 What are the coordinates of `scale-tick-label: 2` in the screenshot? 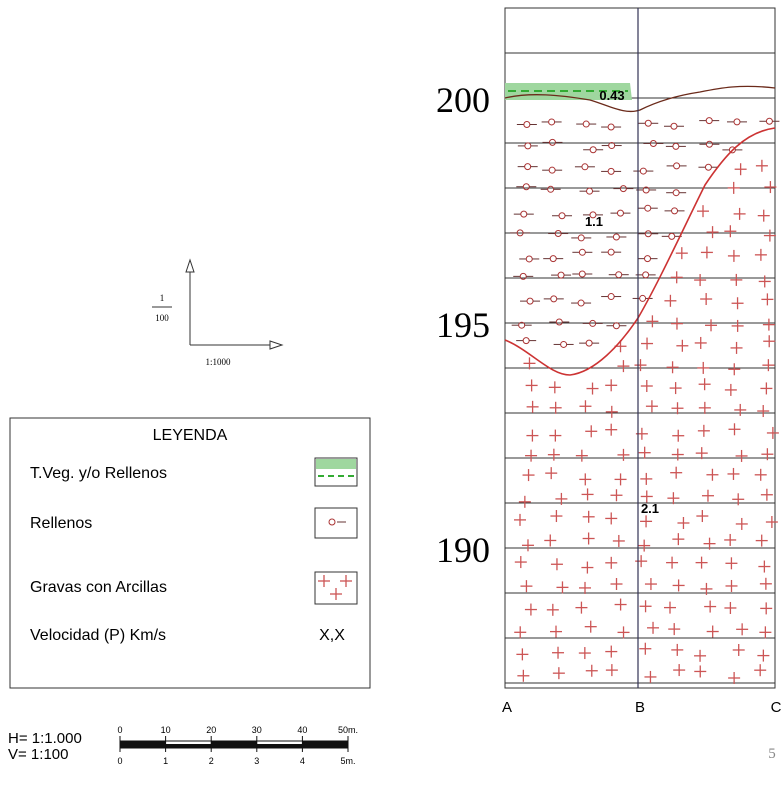 It's located at (211, 761).